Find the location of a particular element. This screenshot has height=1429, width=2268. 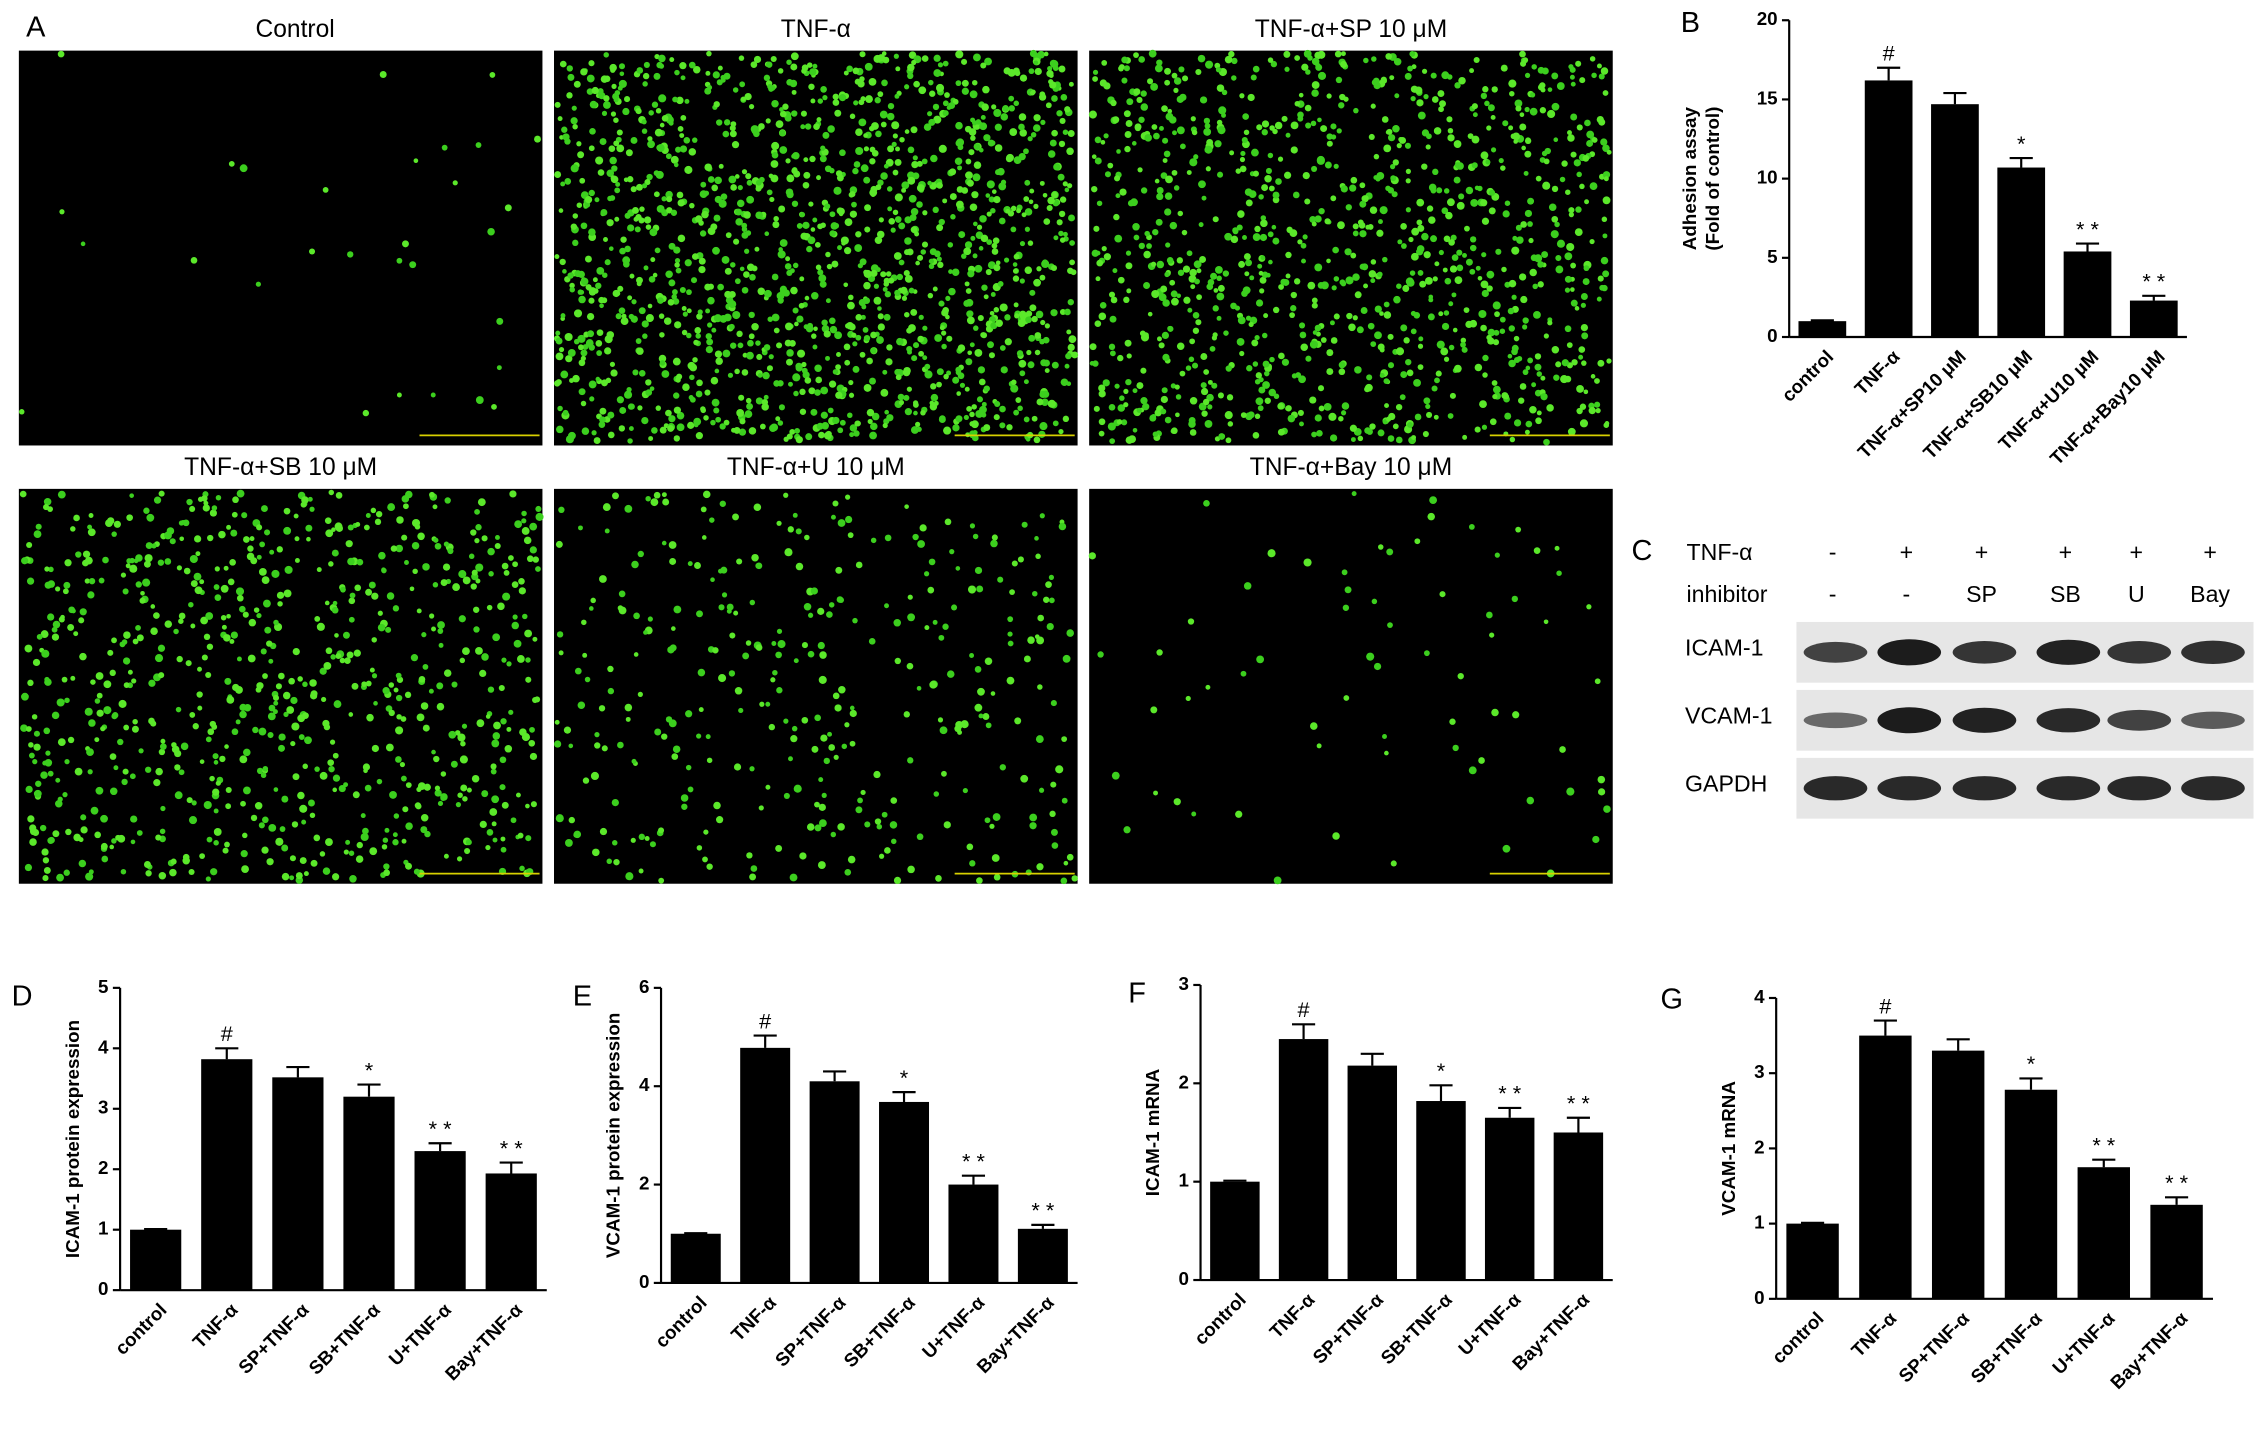

panel-label: B is located at coordinates (1690, 23).